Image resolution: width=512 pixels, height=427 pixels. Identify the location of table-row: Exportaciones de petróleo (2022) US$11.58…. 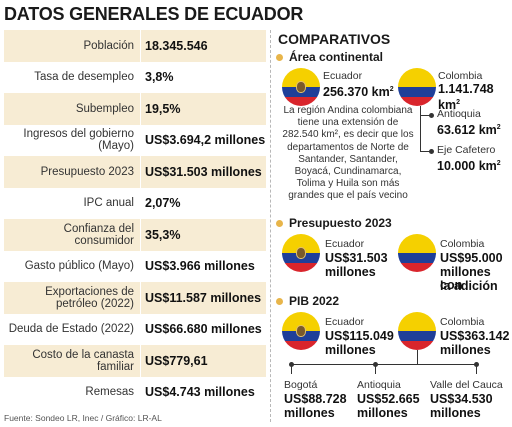
(135, 298).